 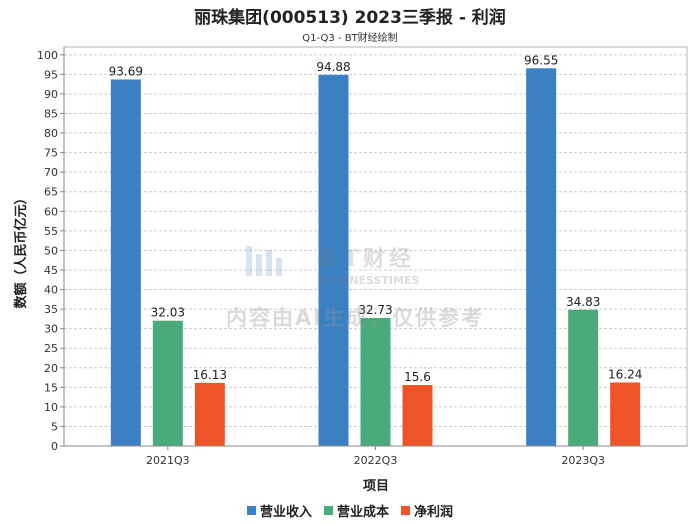 I want to click on y-tick-label: 20, so click(x=51, y=368).